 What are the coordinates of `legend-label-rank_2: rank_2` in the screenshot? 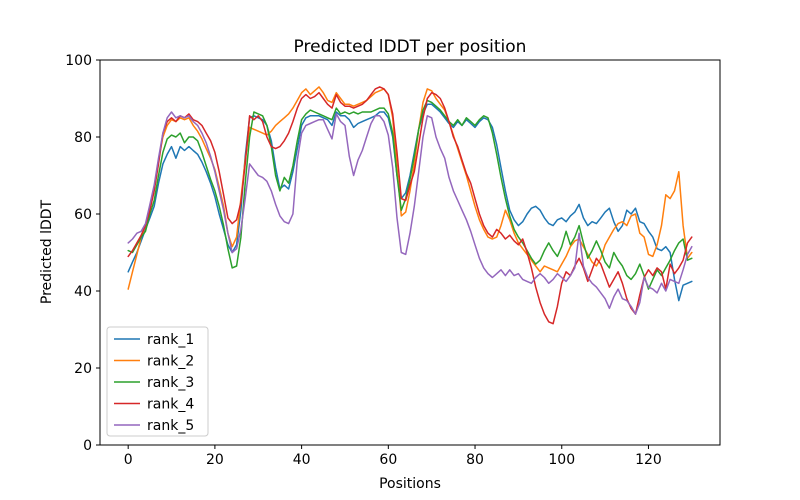 It's located at (170, 362).